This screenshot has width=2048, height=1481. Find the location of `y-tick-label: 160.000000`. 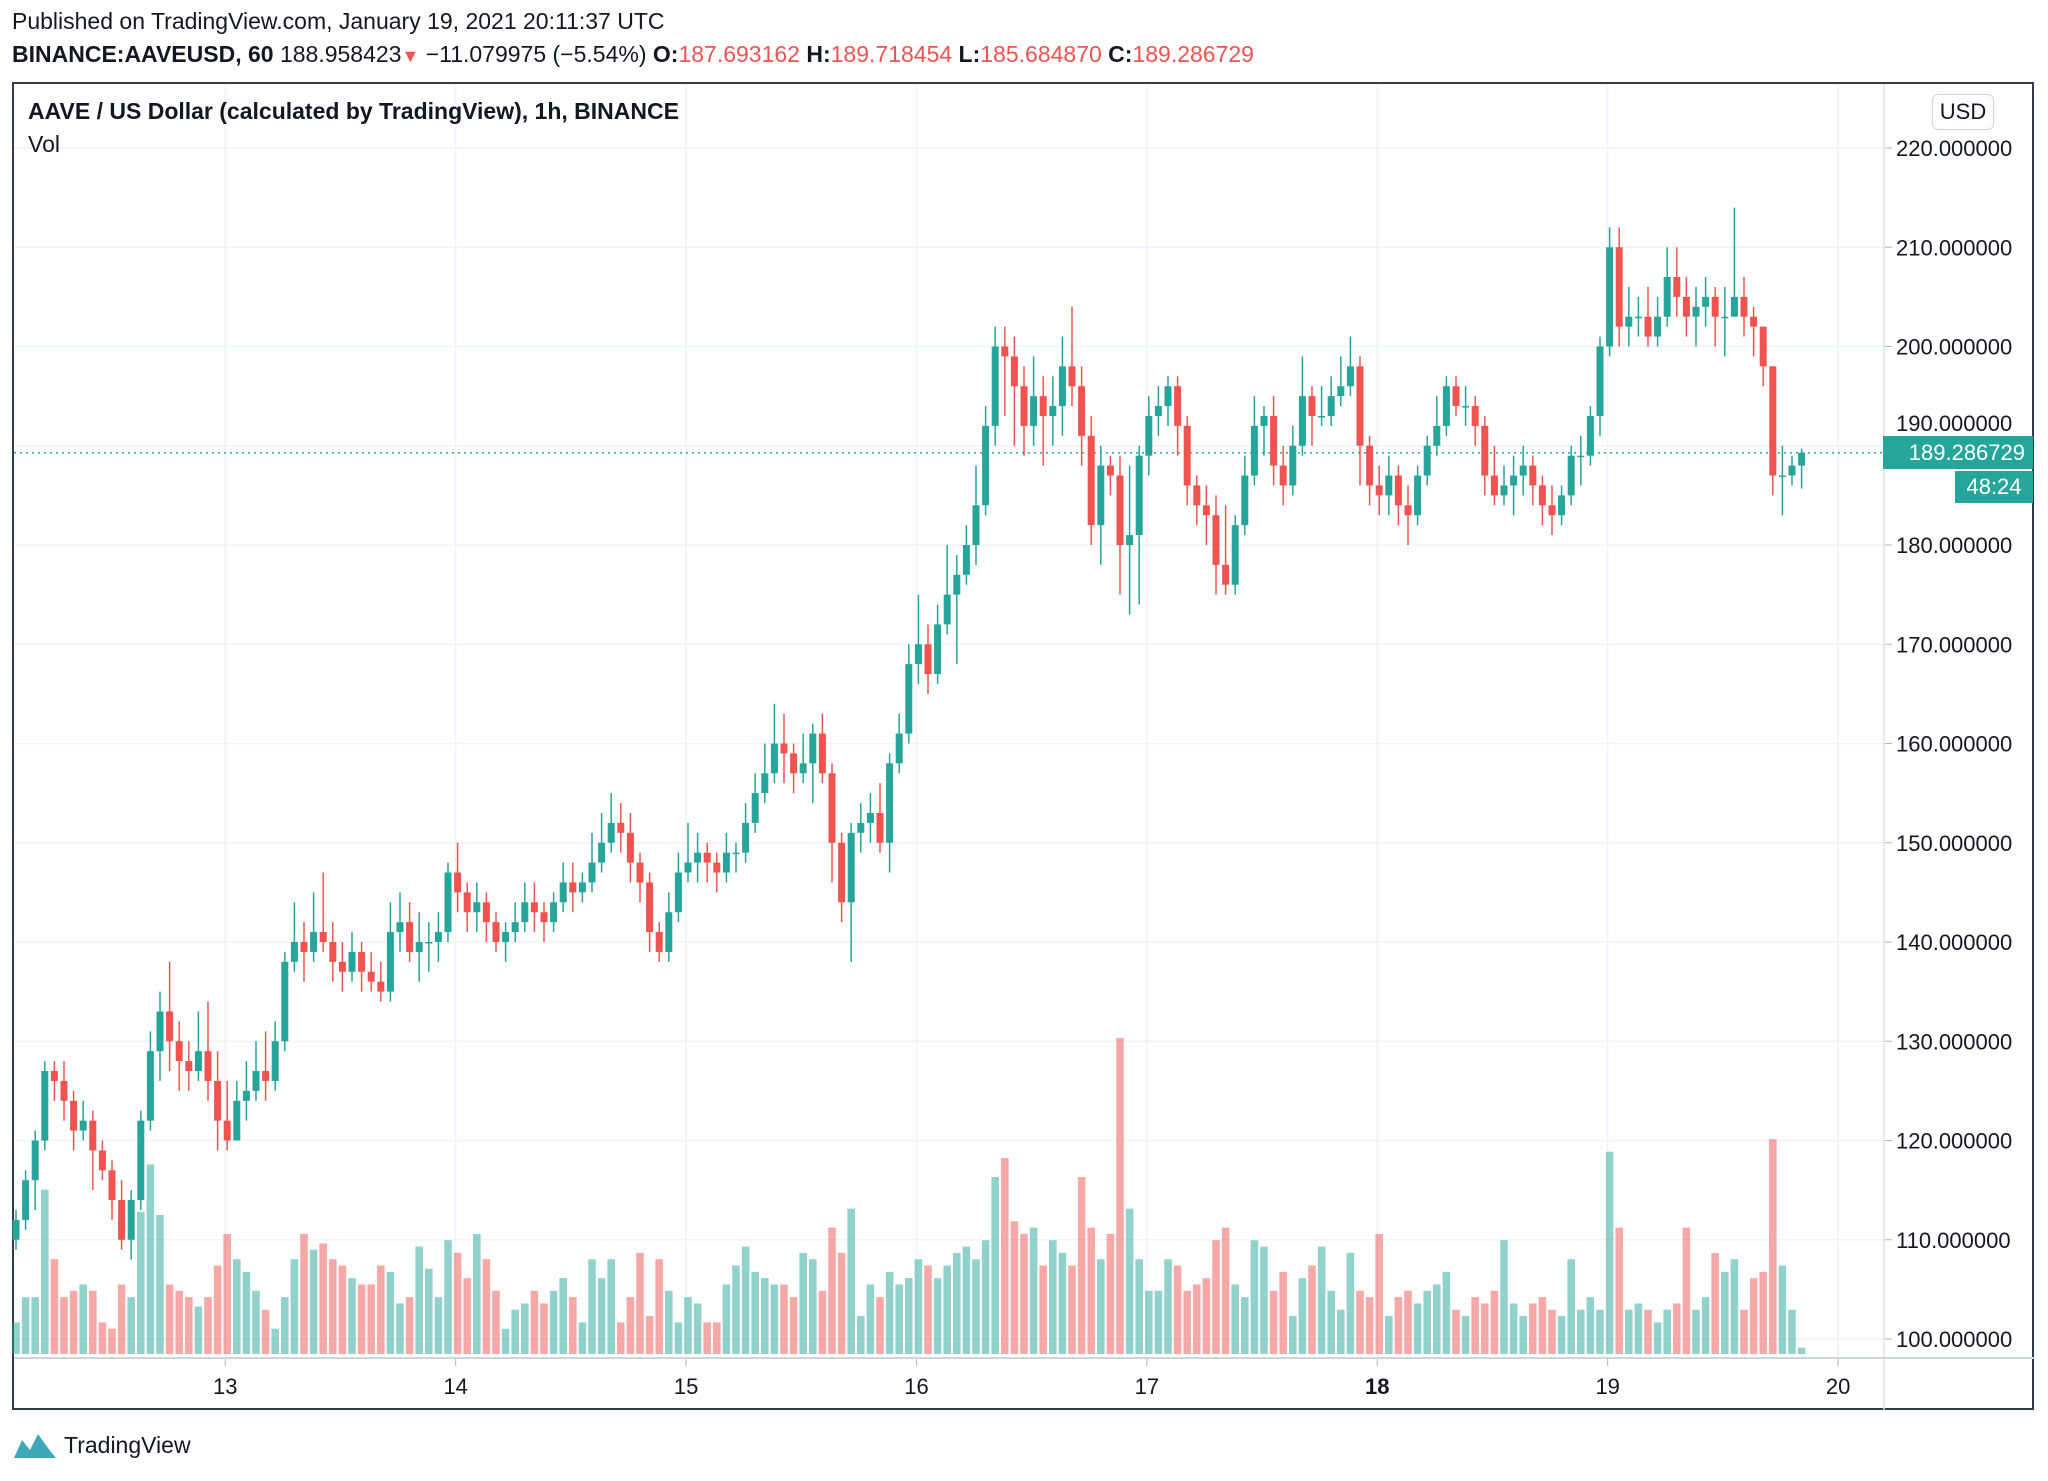

y-tick-label: 160.000000 is located at coordinates (1954, 744).